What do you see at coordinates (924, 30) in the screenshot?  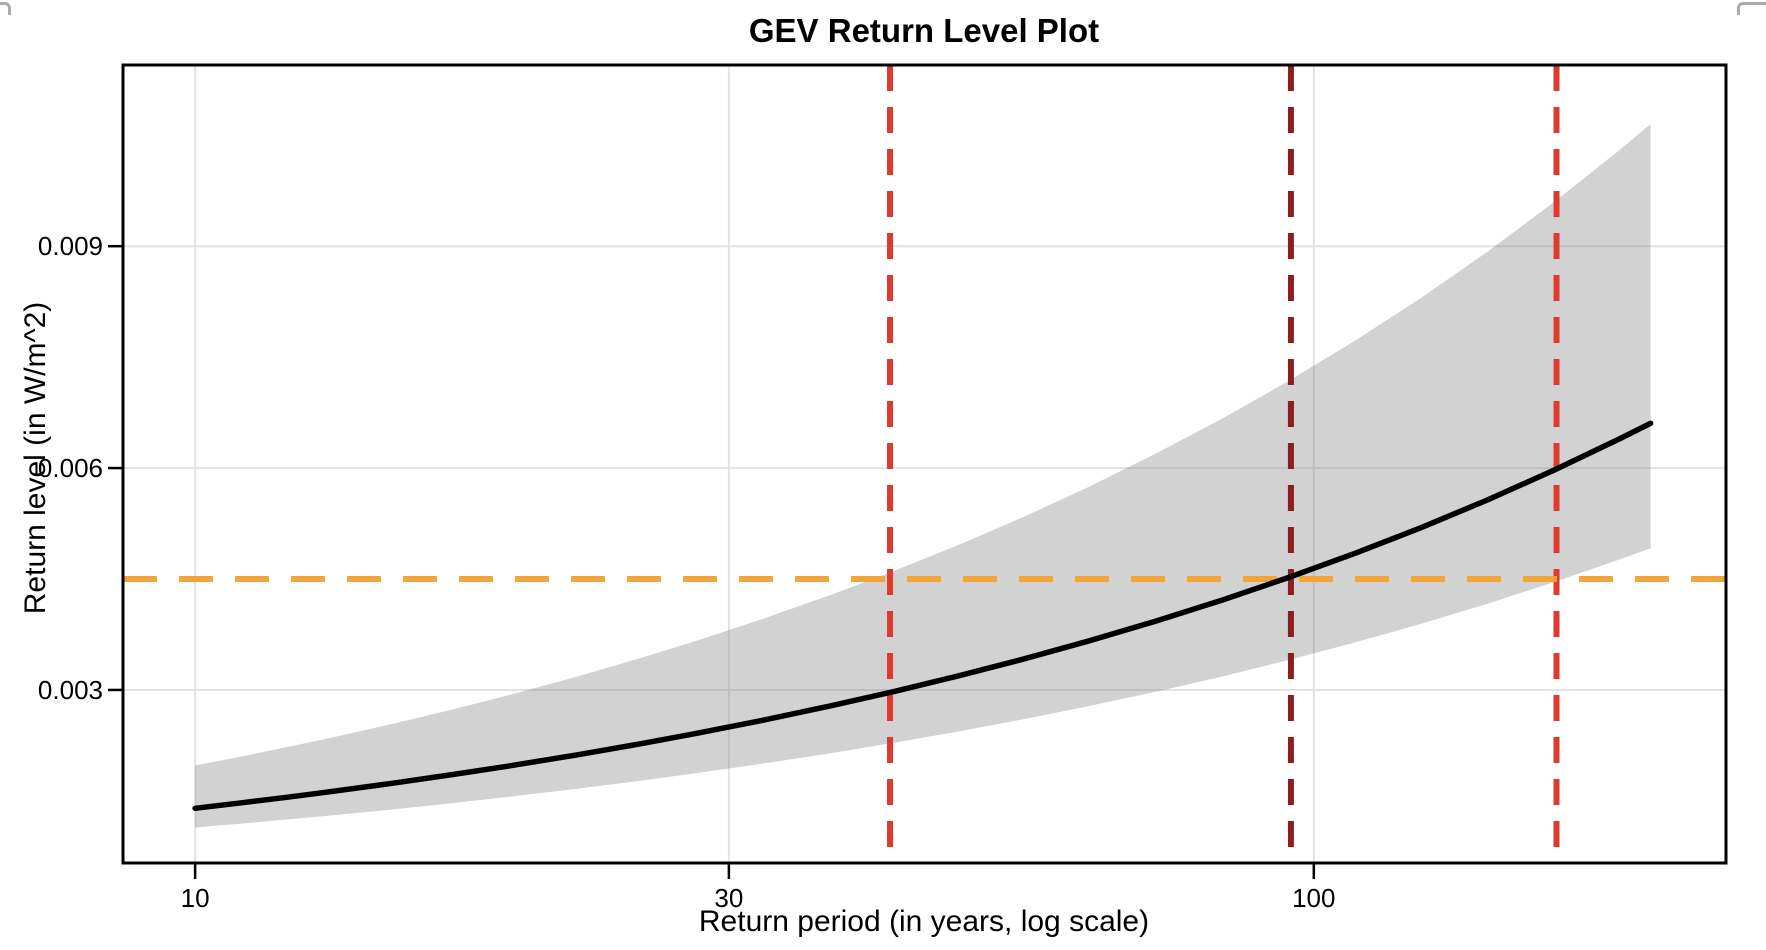 I see `chart-title: GEV Return Level Plot` at bounding box center [924, 30].